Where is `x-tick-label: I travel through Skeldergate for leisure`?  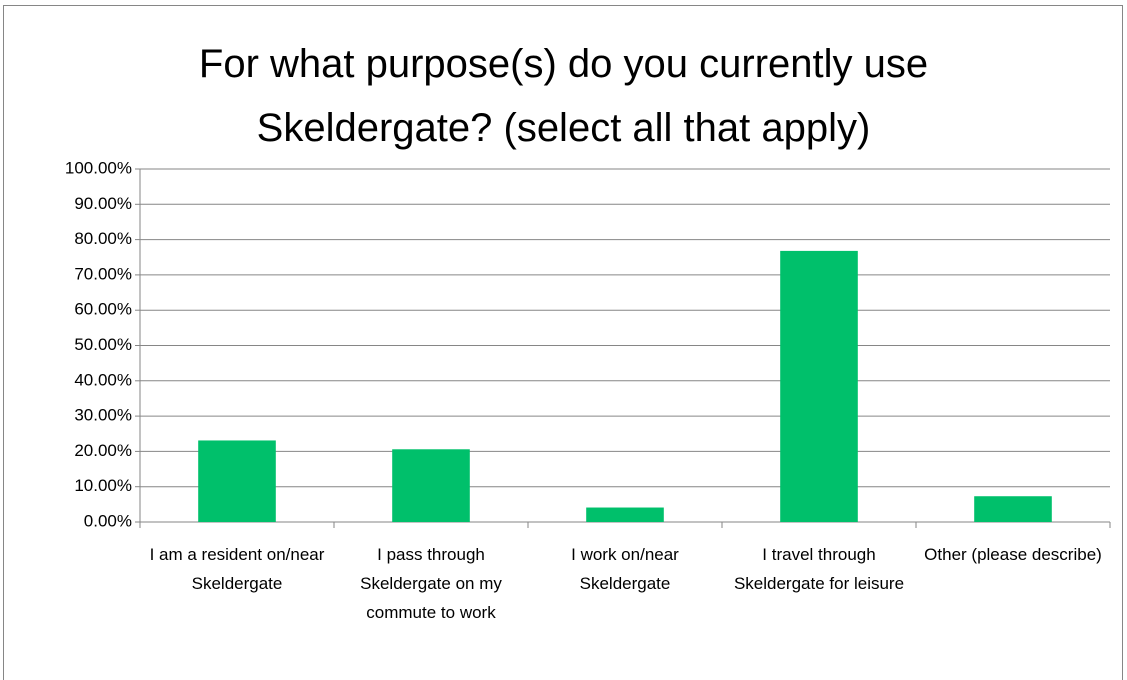 x-tick-label: I travel through Skeldergate for leisure is located at coordinates (819, 569).